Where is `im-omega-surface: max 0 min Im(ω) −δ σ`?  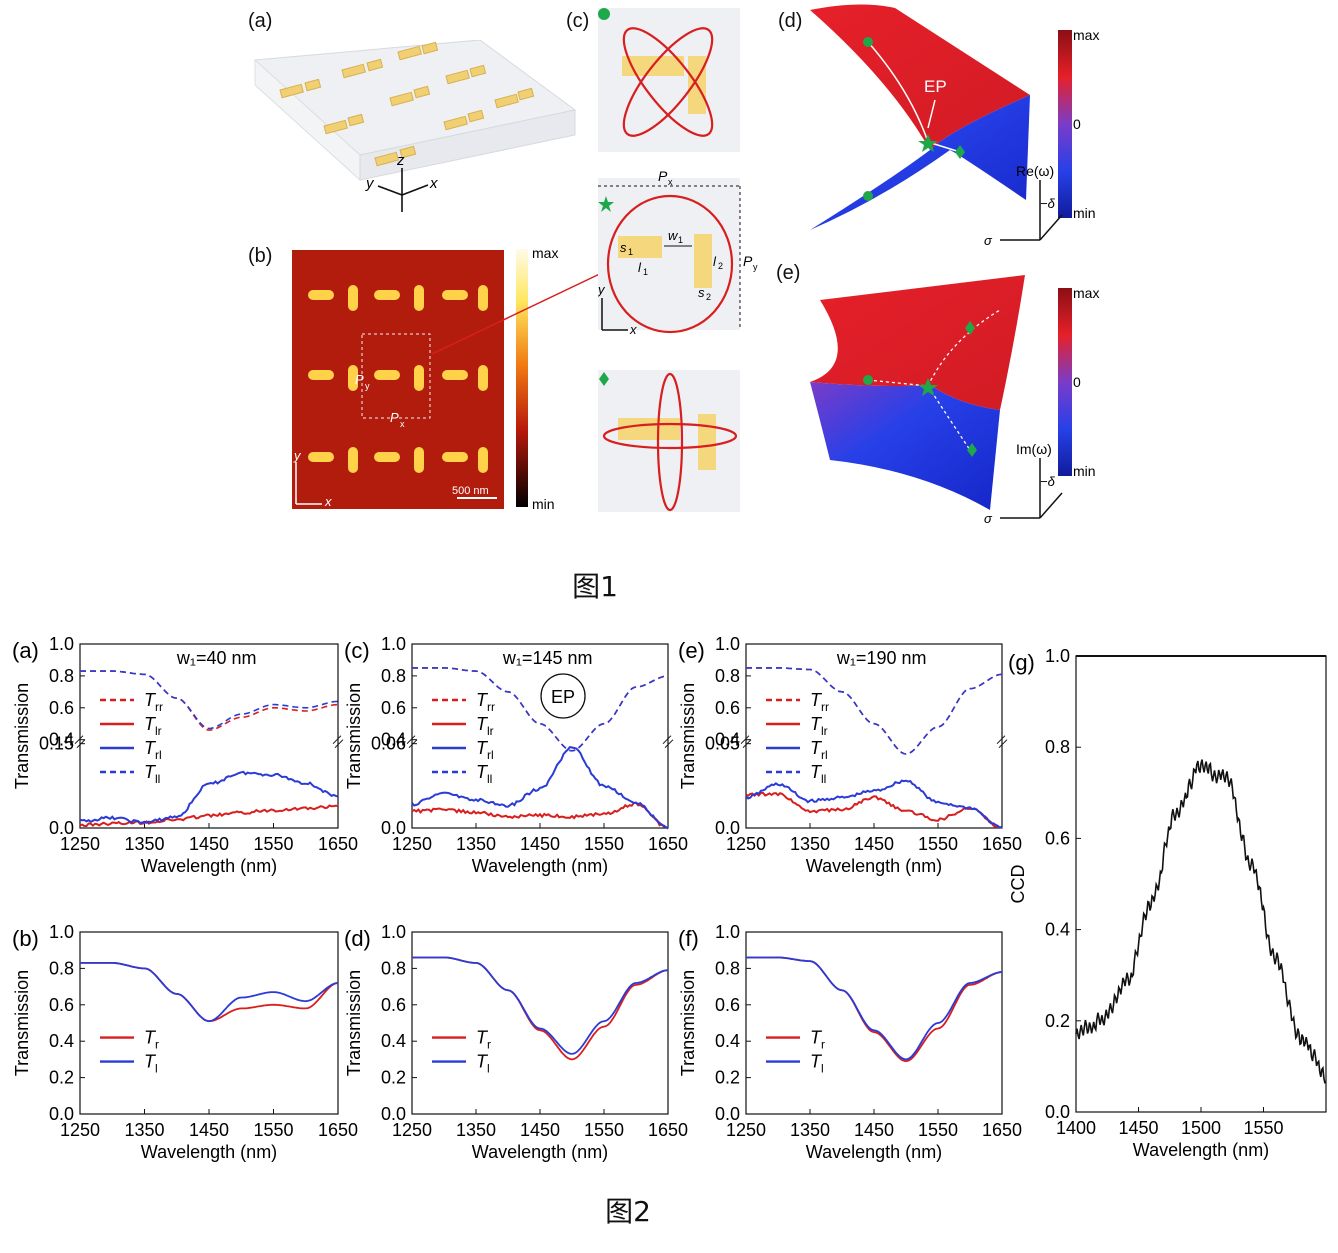
im-omega-surface: max 0 min Im(ω) −δ σ is located at coordinates (954, 400).